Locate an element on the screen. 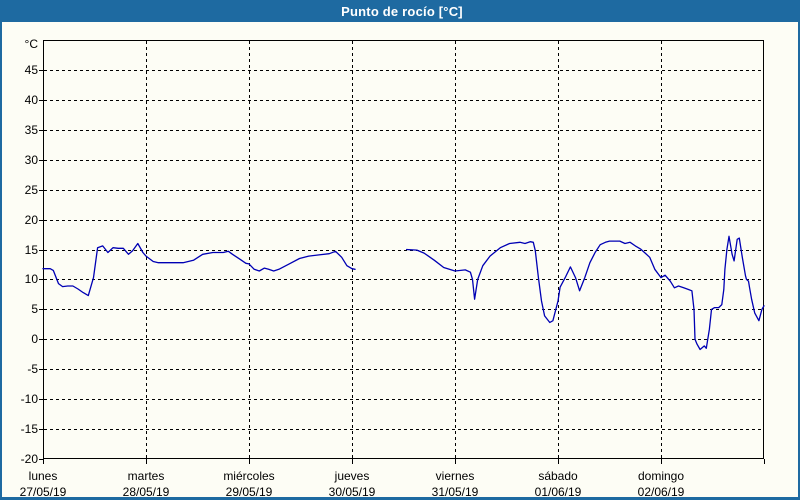 The height and width of the screenshot is (500, 800). x-tick-date-label: 27/05/19 is located at coordinates (43, 492).